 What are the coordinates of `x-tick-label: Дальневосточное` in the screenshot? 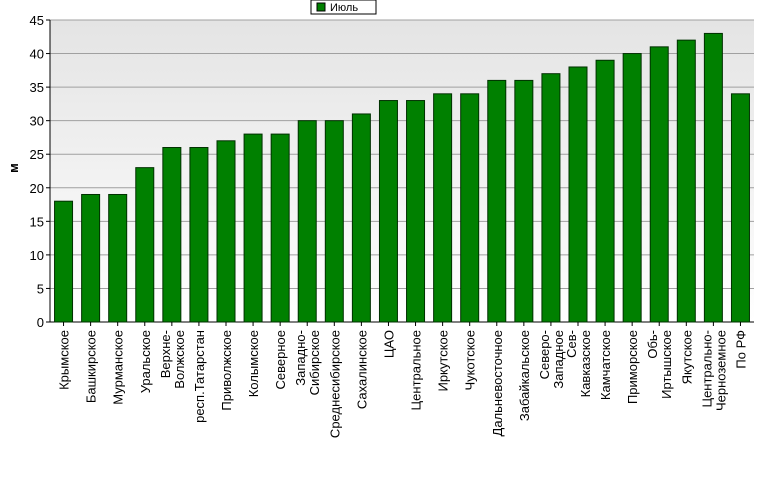 It's located at (497, 383).